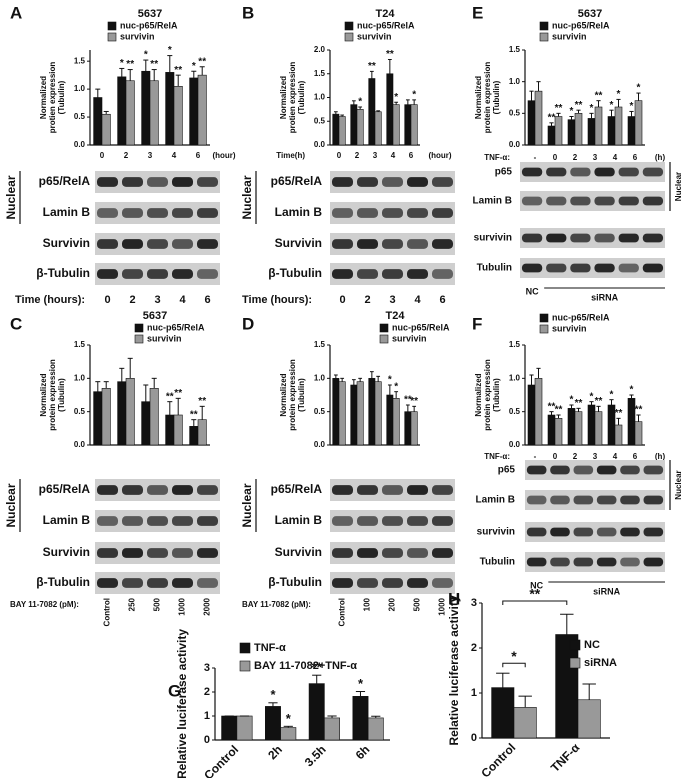 Image resolution: width=685 pixels, height=778 pixels. What do you see at coordinates (292, 395) in the screenshot?
I see `y-axis-label: protein expression` at bounding box center [292, 395].